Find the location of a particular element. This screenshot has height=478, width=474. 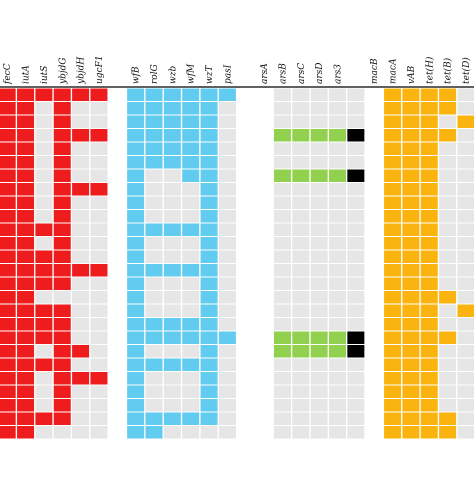

column-label: fecC is located at coordinates (8, 74).